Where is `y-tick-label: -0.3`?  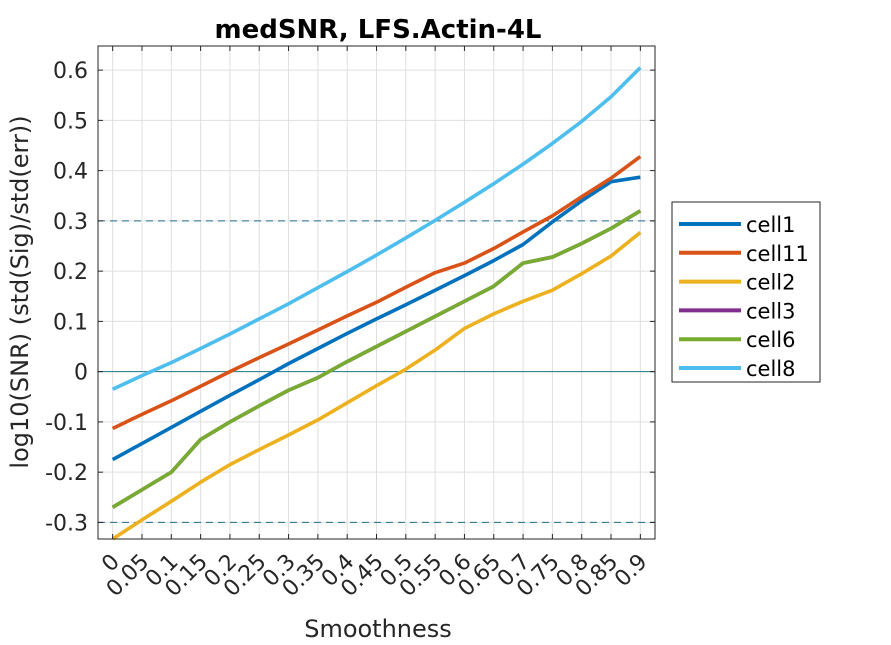
y-tick-label: -0.3 is located at coordinates (66, 523).